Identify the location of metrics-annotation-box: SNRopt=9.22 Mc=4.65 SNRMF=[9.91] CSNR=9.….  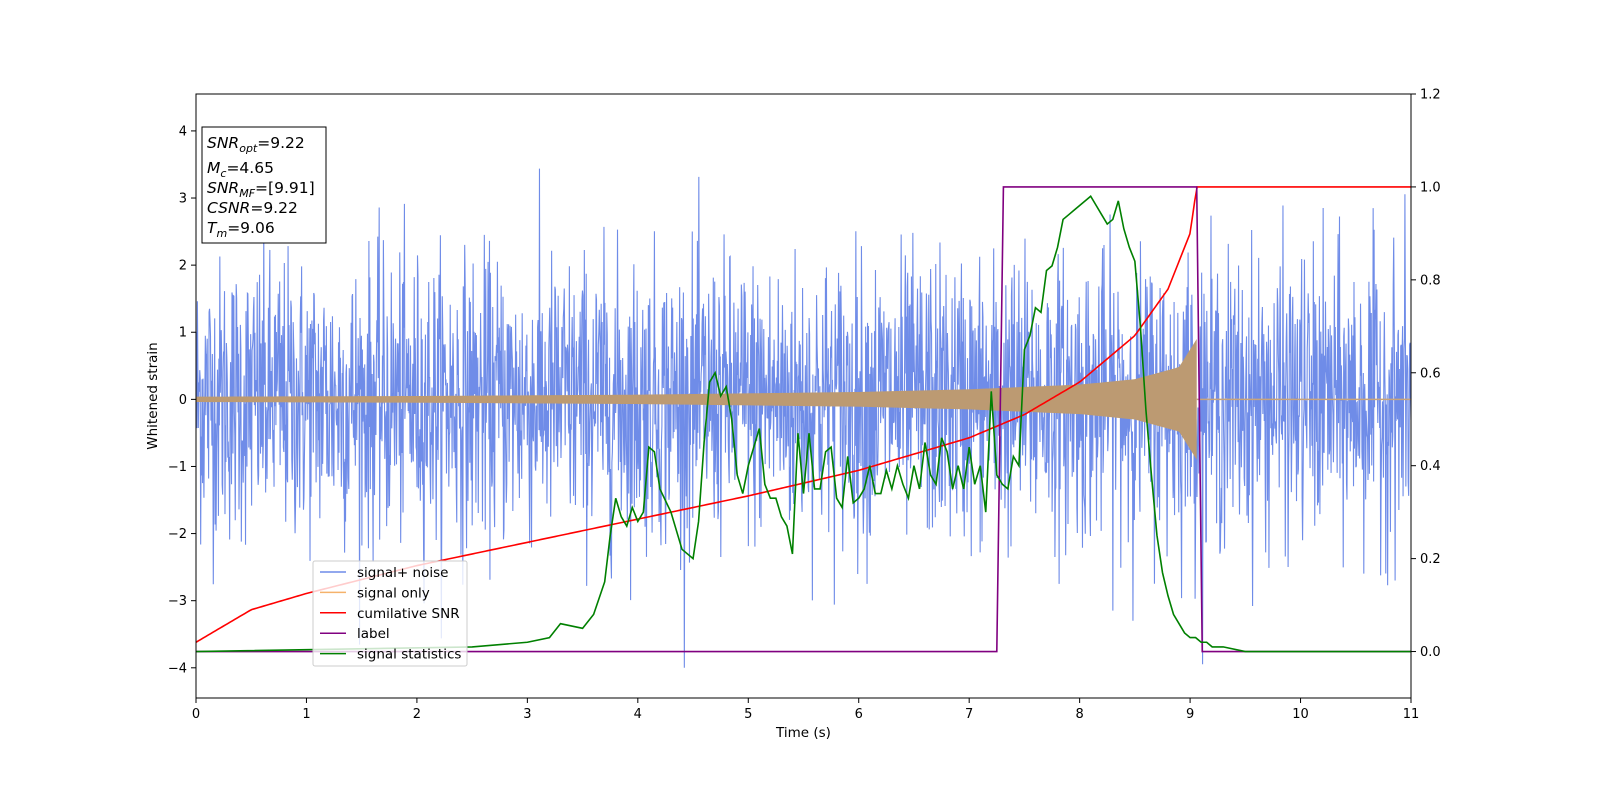
(264, 185).